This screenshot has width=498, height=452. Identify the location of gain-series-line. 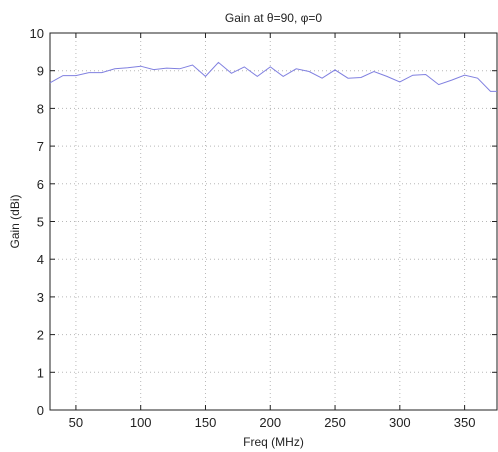
(273, 76).